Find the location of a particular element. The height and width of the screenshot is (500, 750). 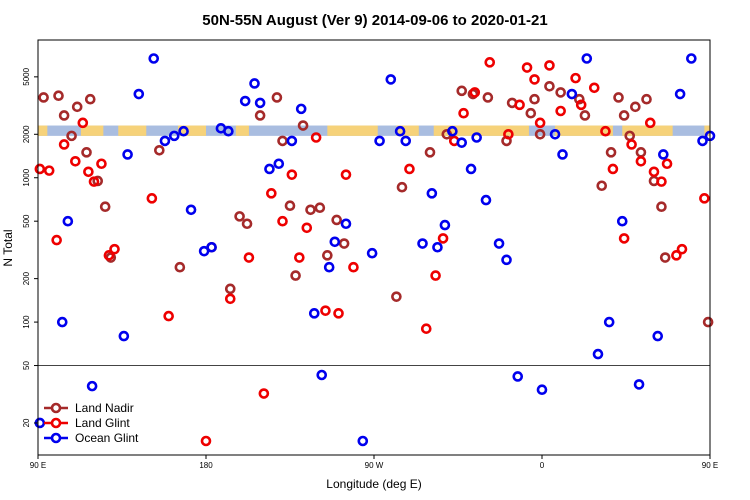

y-tick-label: 200 is located at coordinates (26, 278).